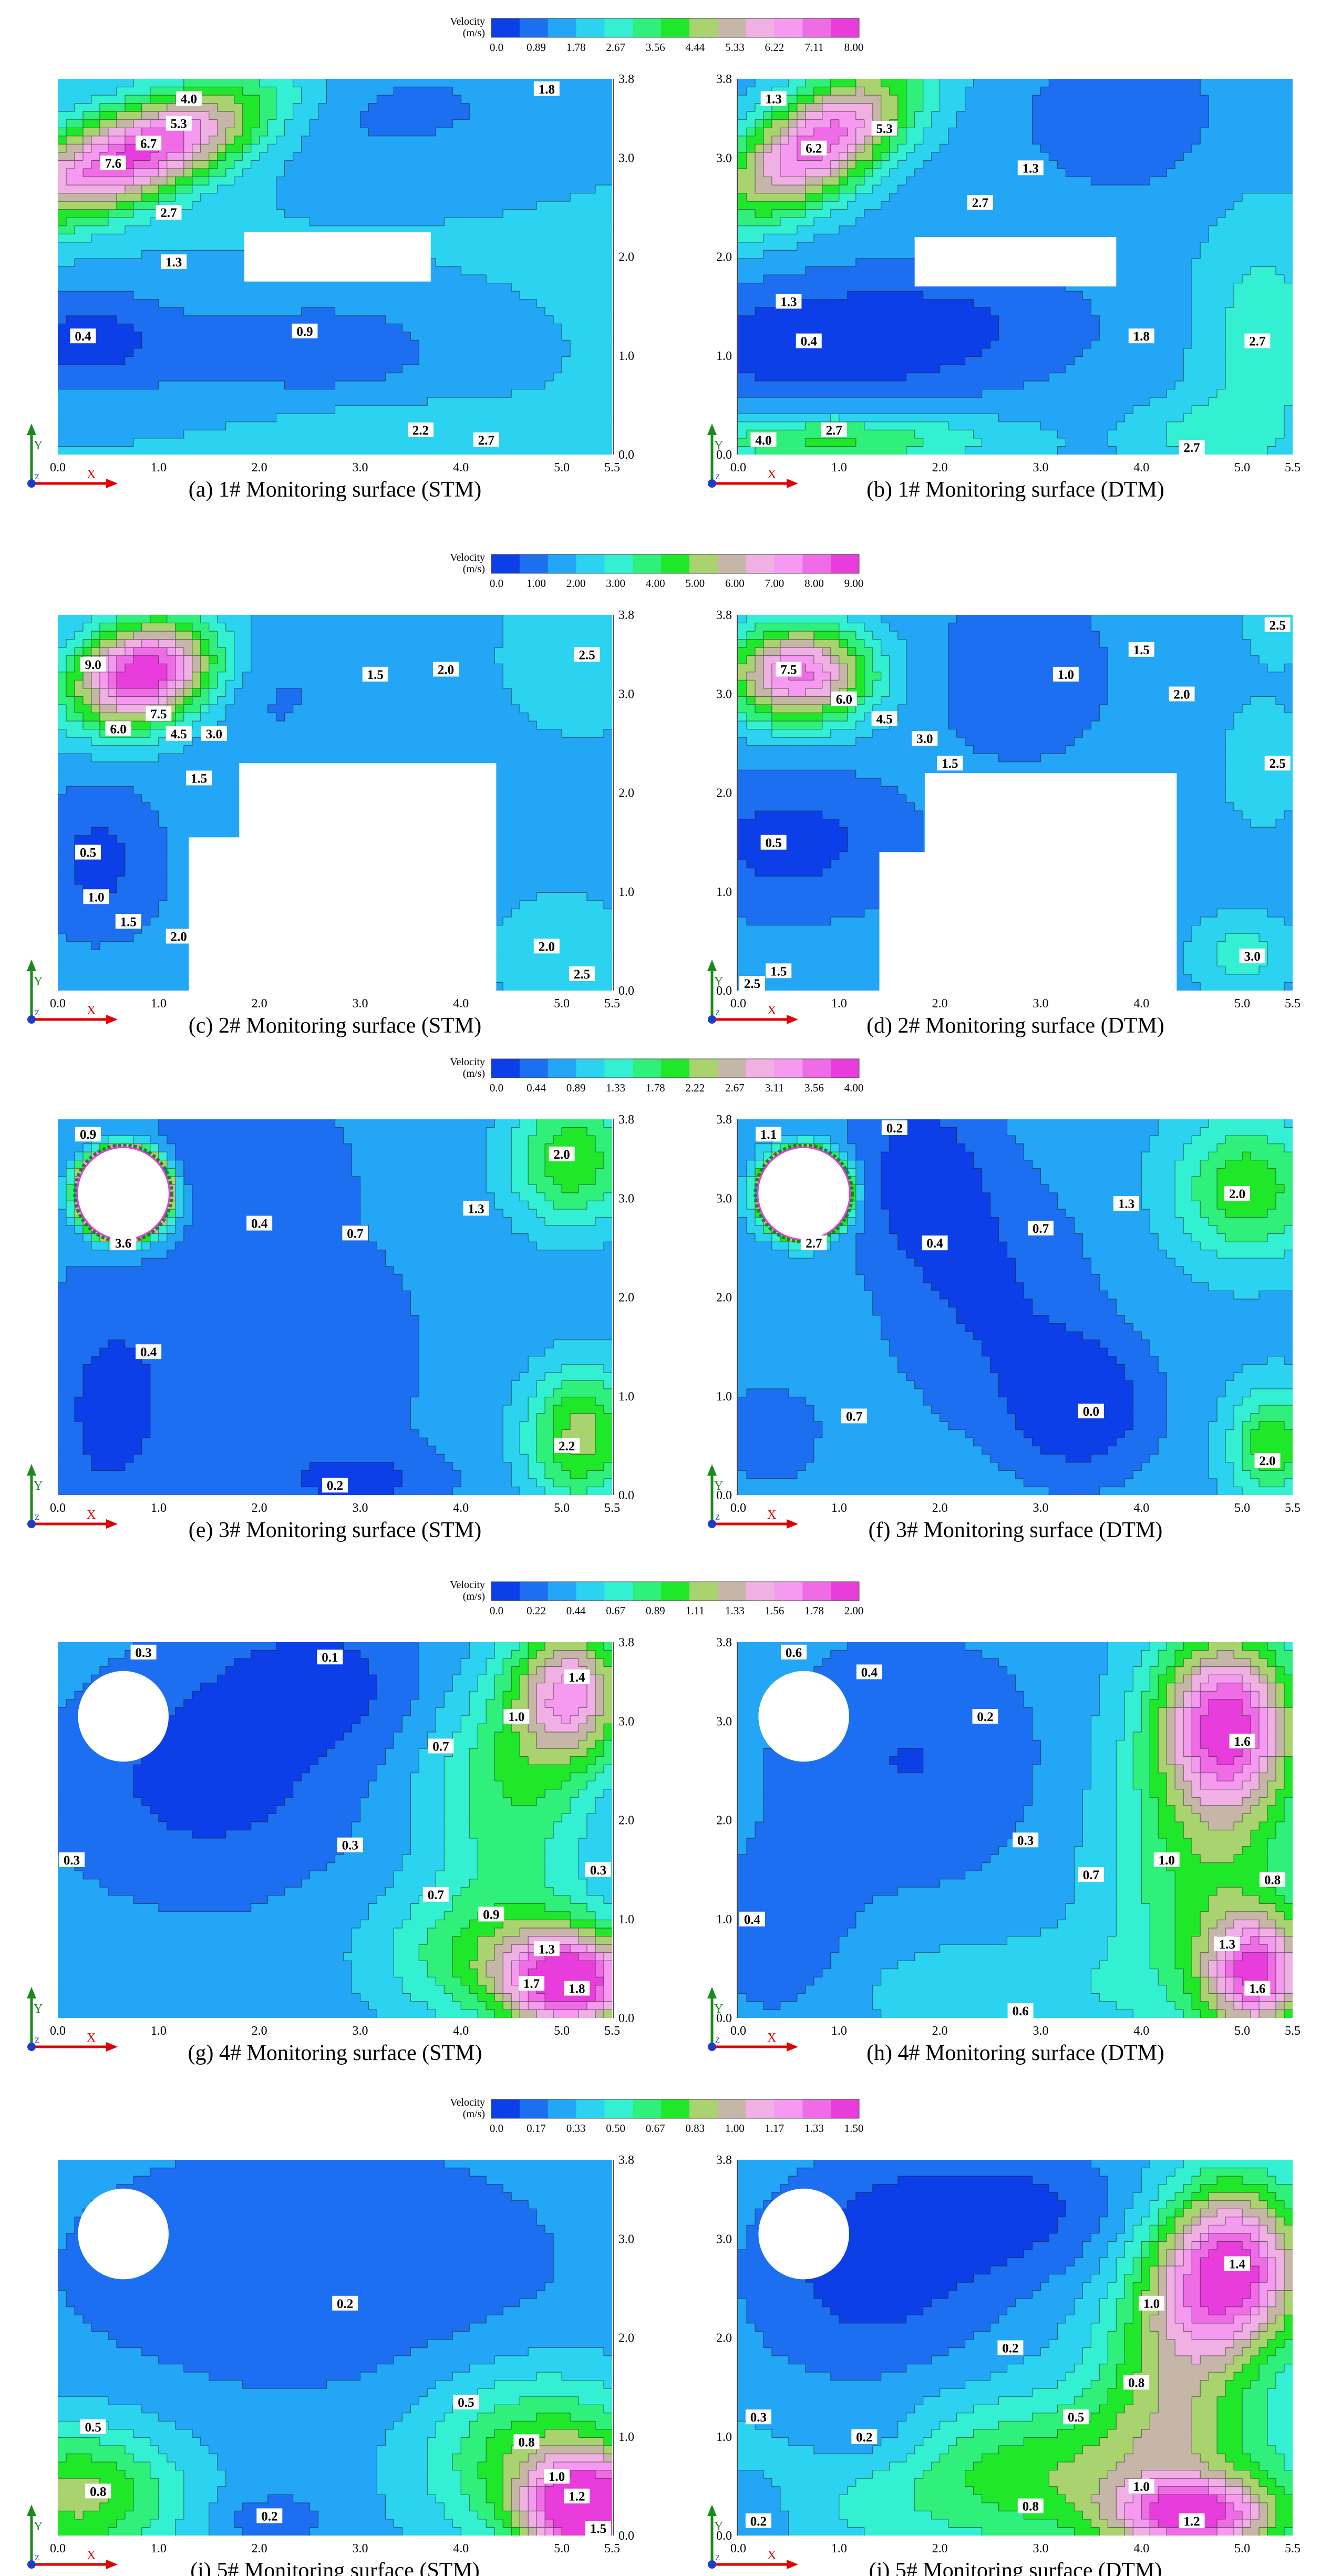 This screenshot has width=1321, height=2576. Describe the element at coordinates (626, 1821) in the screenshot. I see `y-tick-label: 2.0` at that location.